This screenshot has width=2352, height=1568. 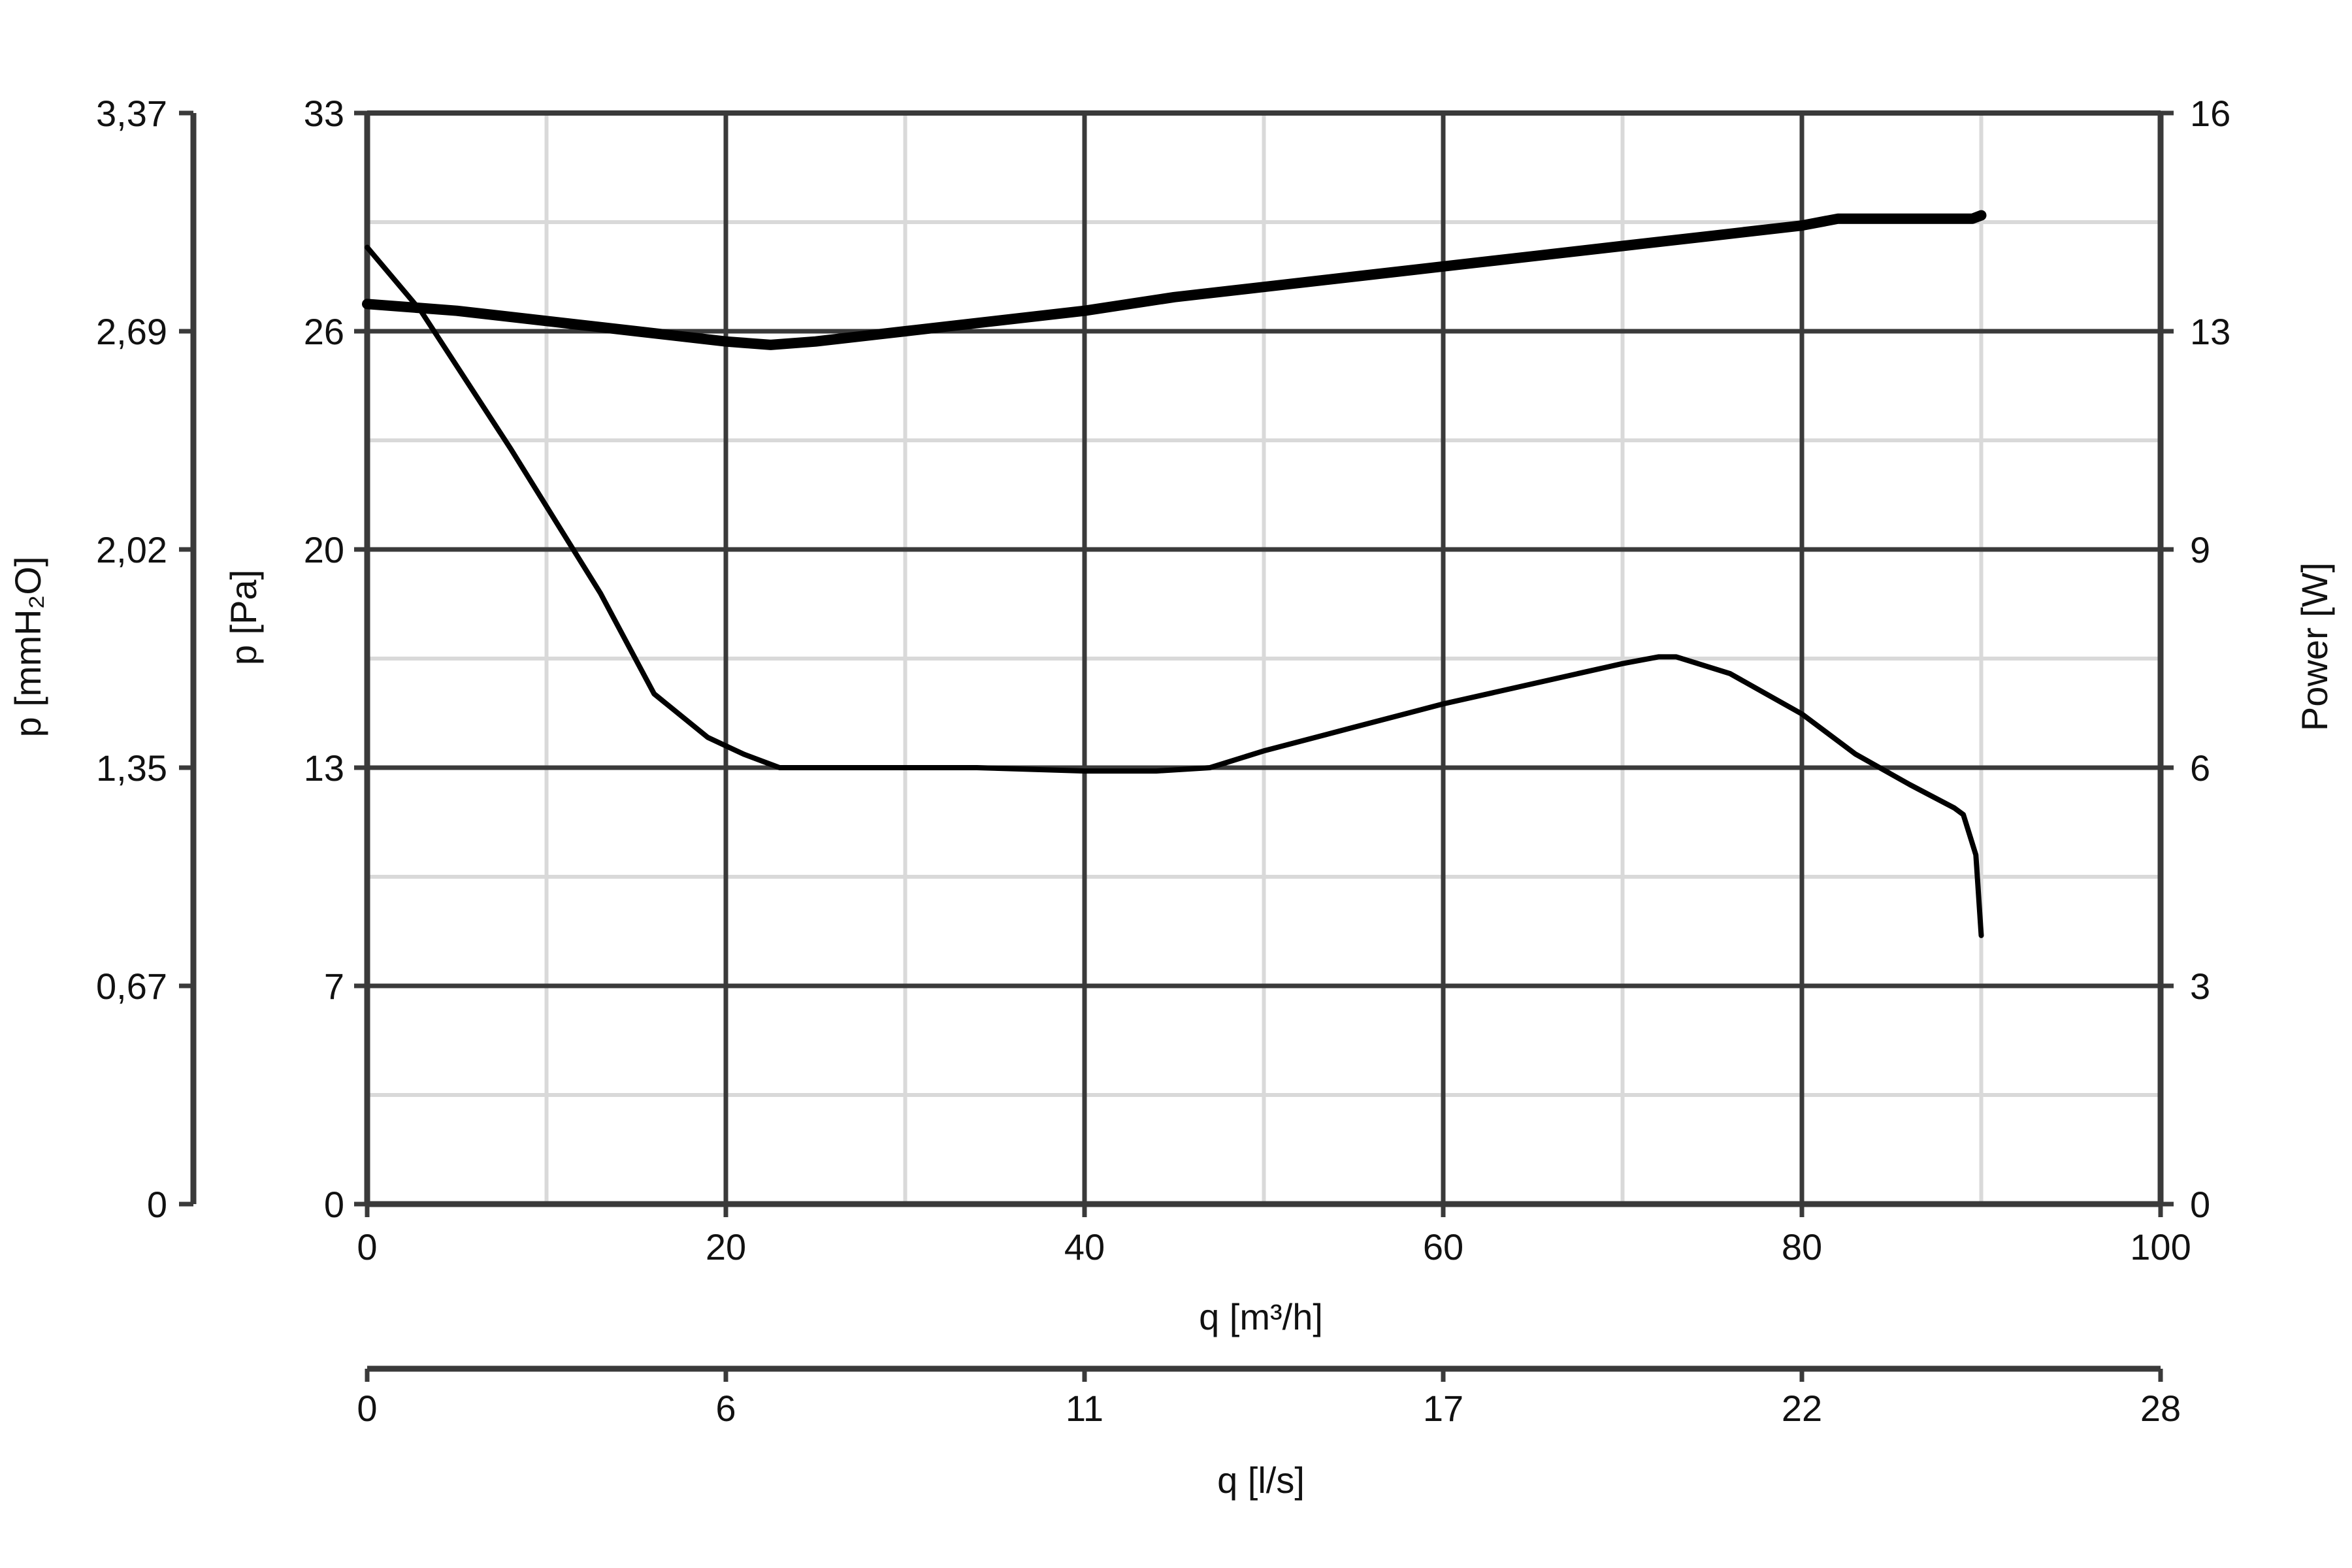 What do you see at coordinates (367, 1246) in the screenshot?
I see `x-tick-label: 0` at bounding box center [367, 1246].